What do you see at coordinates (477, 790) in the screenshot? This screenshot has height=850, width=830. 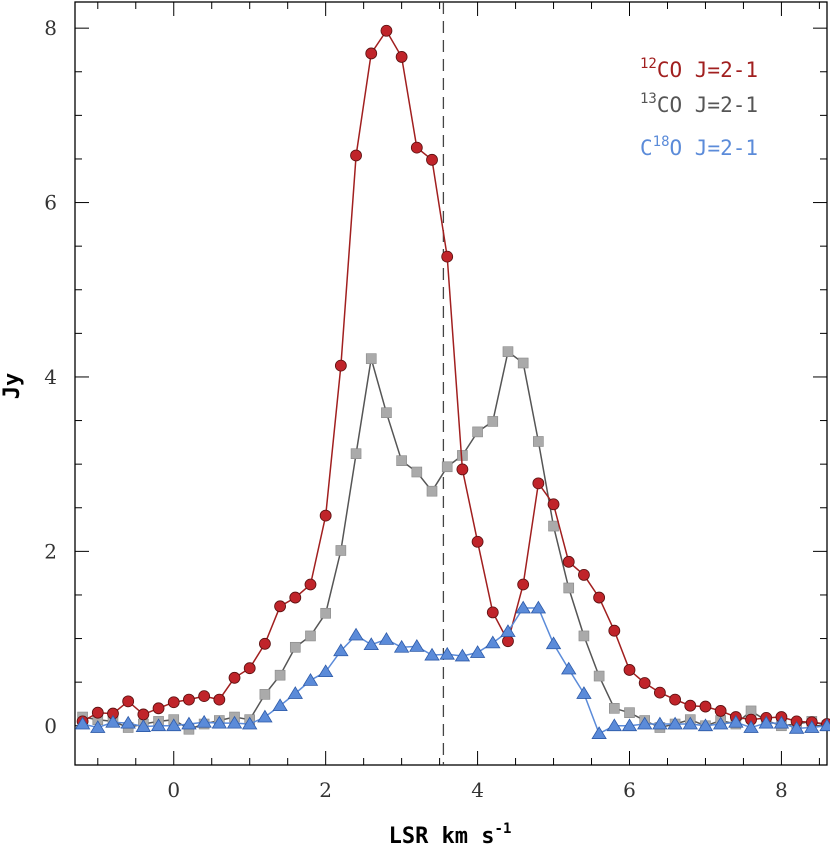 I see `x-tick-label: 4` at bounding box center [477, 790].